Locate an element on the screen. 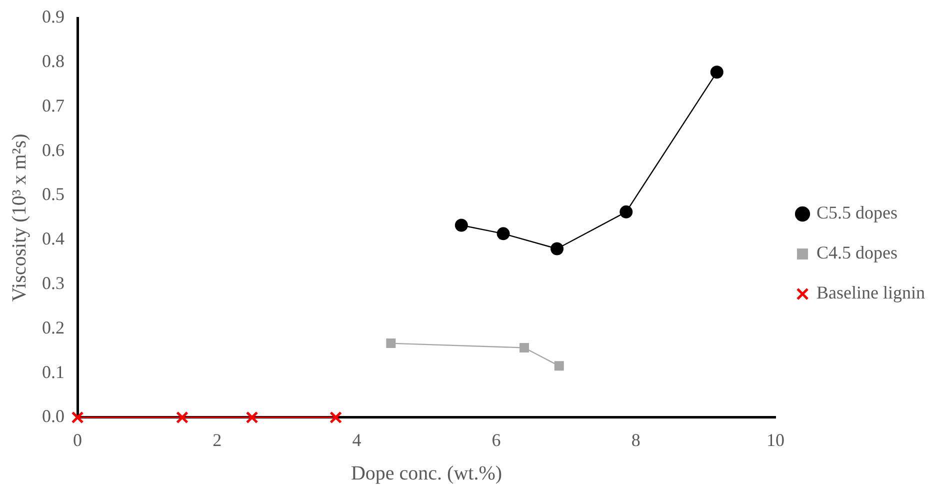  y-tick-label: 0.6 is located at coordinates (53, 150).